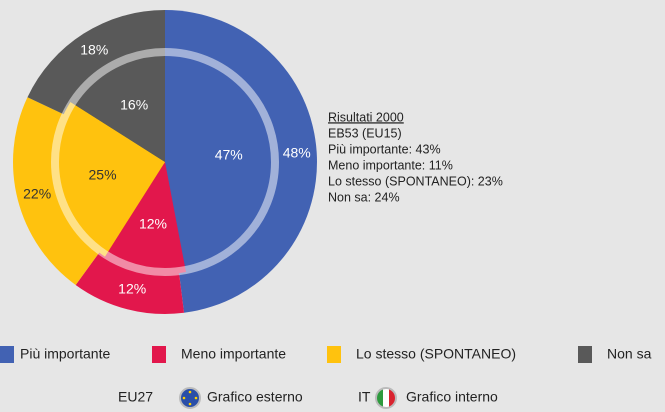 The height and width of the screenshot is (412, 665). Describe the element at coordinates (436, 354) in the screenshot. I see `legend-label: Lo stesso (SPONTANEO)` at that location.